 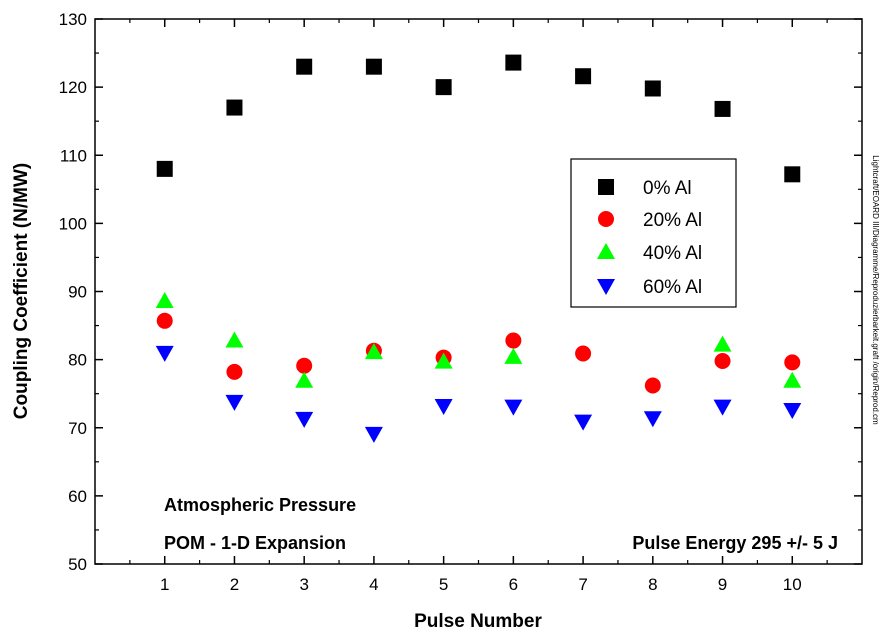 What do you see at coordinates (792, 584) in the screenshot?
I see `x-tick-label: 10` at bounding box center [792, 584].